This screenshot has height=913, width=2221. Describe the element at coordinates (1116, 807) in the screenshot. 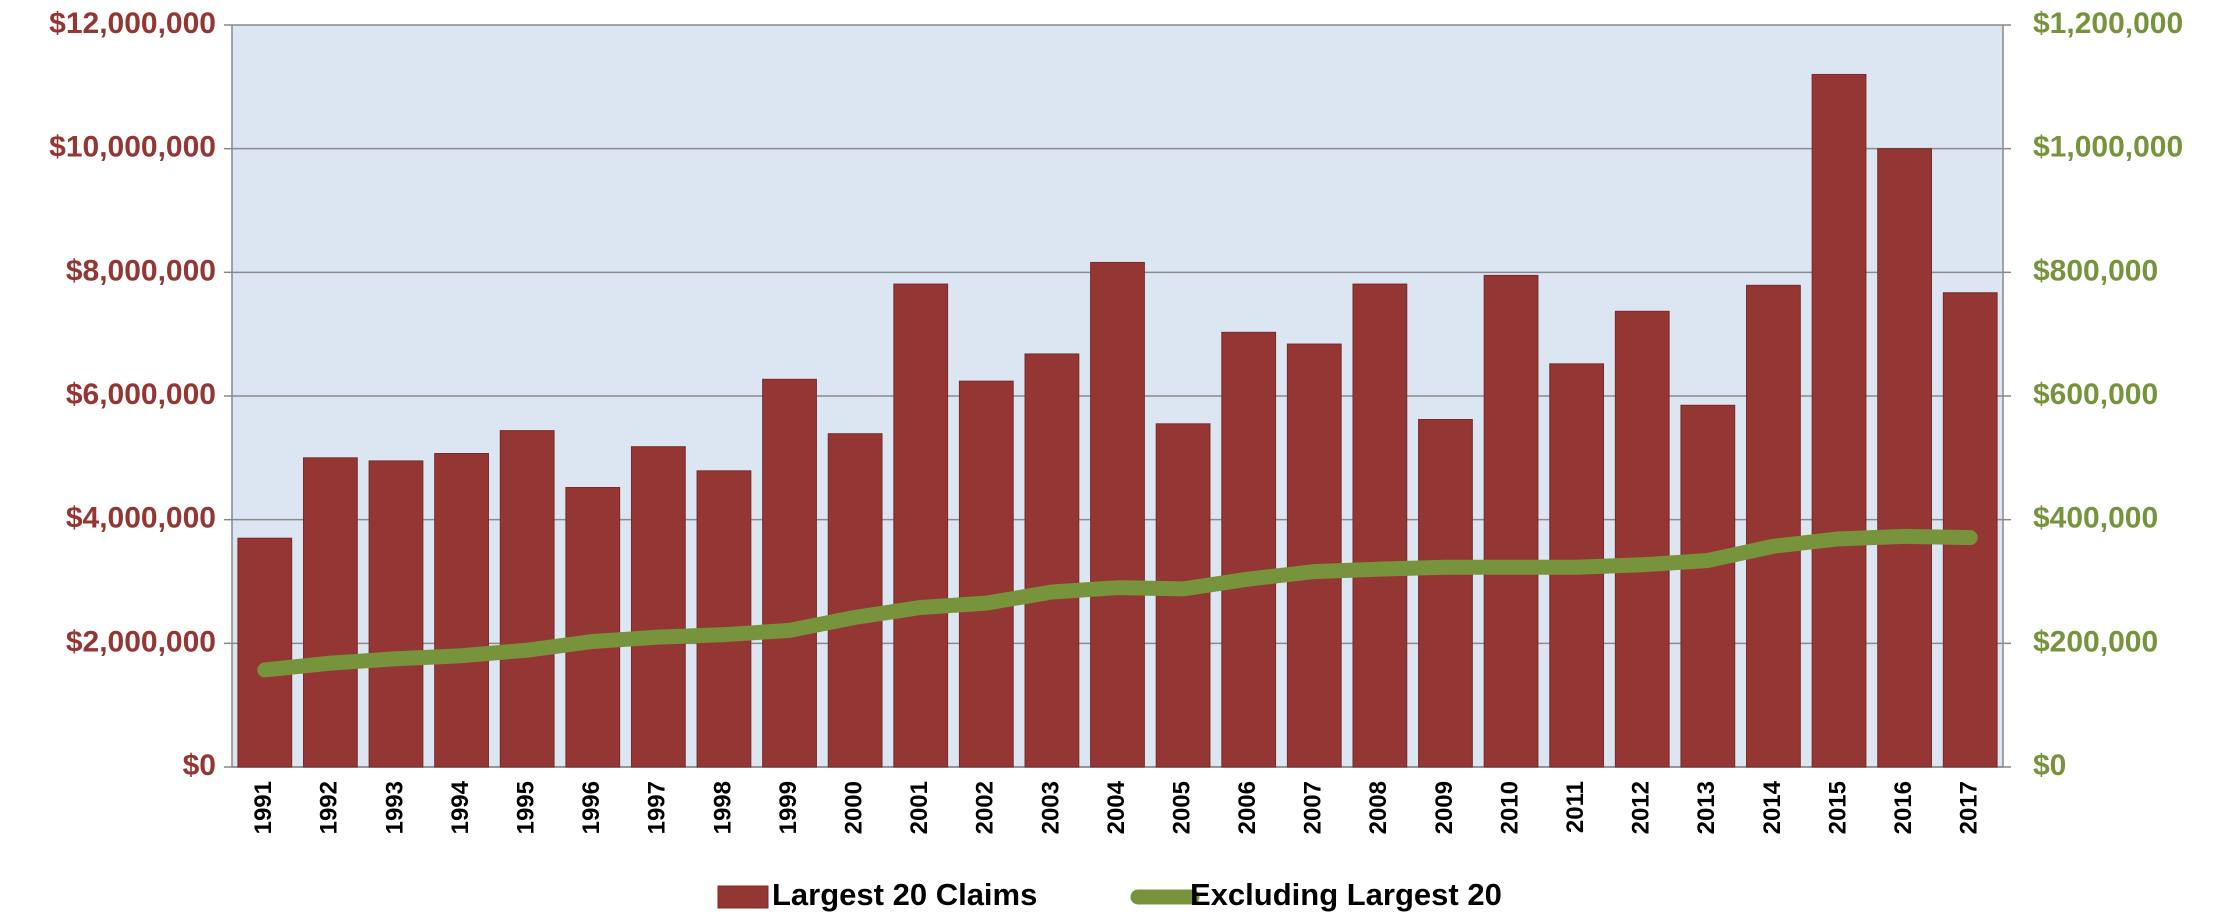

I see `x-tick-label: 2004` at that location.